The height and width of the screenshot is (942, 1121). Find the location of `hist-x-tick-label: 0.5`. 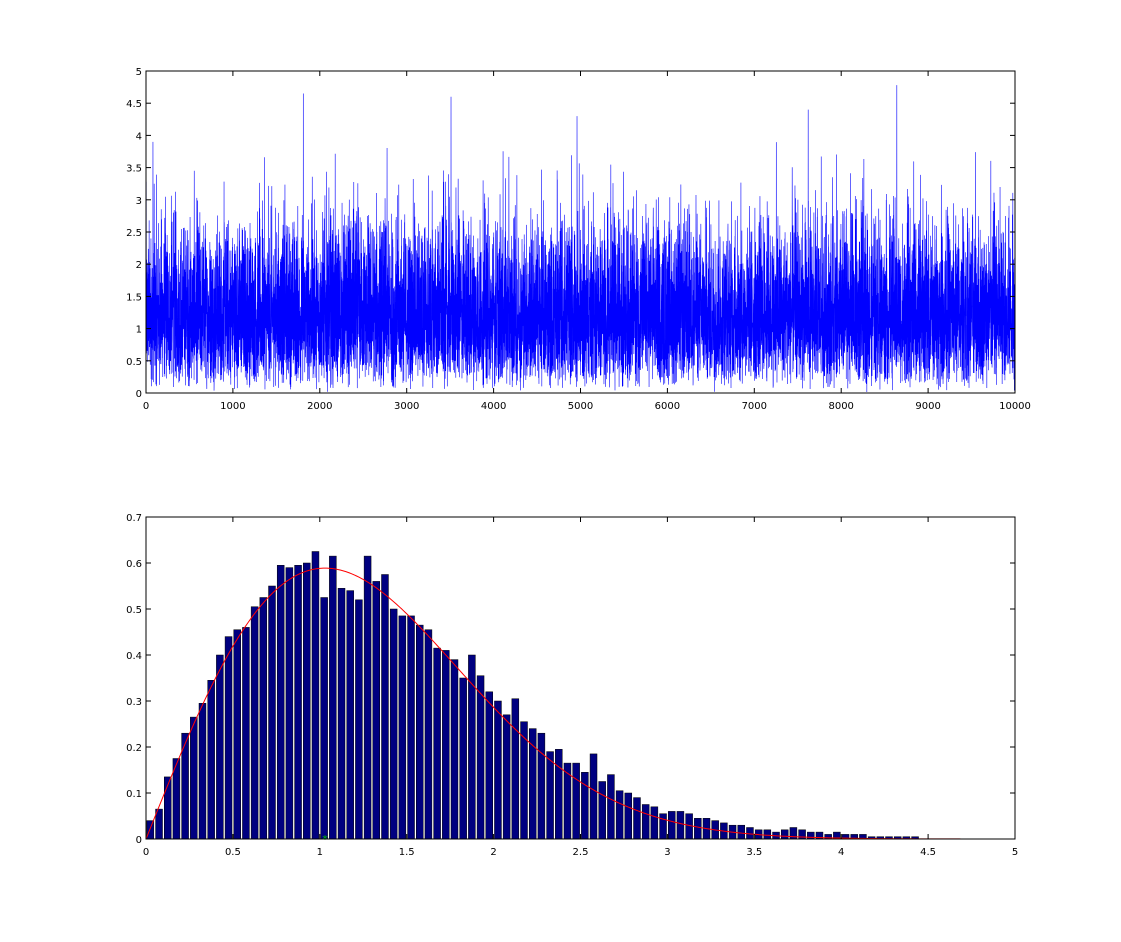

hist-x-tick-label: 0.5 is located at coordinates (233, 852).